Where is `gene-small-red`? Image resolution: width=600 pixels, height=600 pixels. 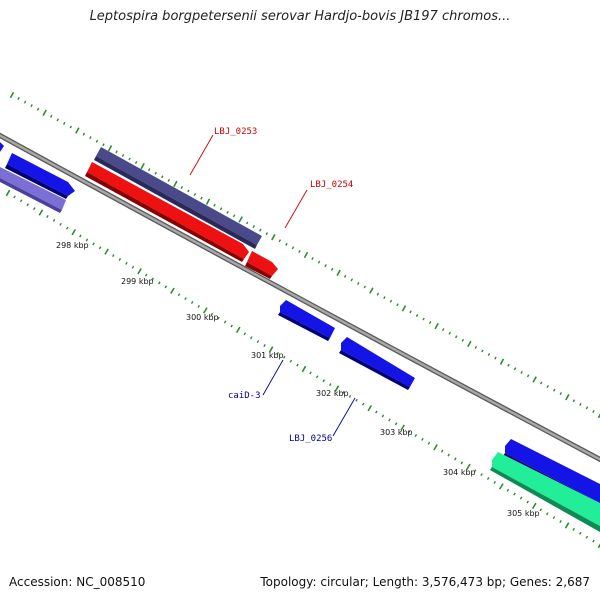 gene-small-red is located at coordinates (261, 265).